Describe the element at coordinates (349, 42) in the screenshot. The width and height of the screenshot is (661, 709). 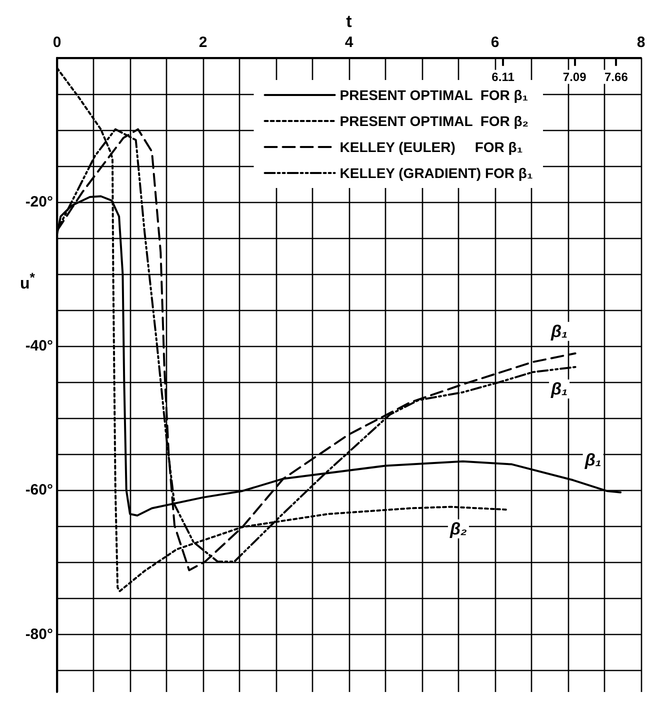
I see `x-tick-label: 4` at that location.